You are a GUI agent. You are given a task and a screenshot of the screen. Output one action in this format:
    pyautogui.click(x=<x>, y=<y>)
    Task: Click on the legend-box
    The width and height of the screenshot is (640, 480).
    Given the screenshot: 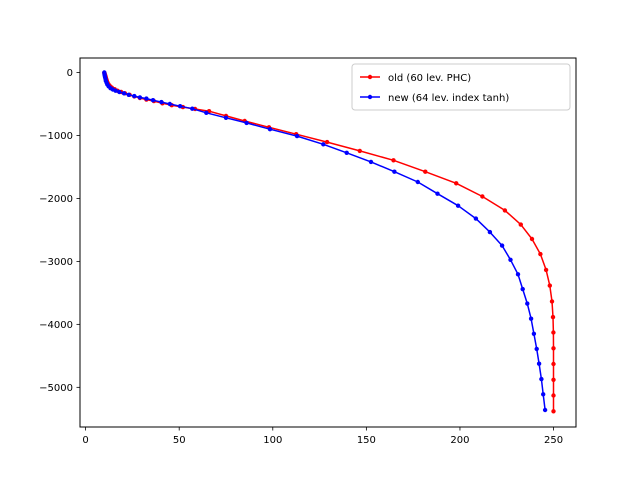 What is the action you would take?
    pyautogui.click(x=461, y=87)
    